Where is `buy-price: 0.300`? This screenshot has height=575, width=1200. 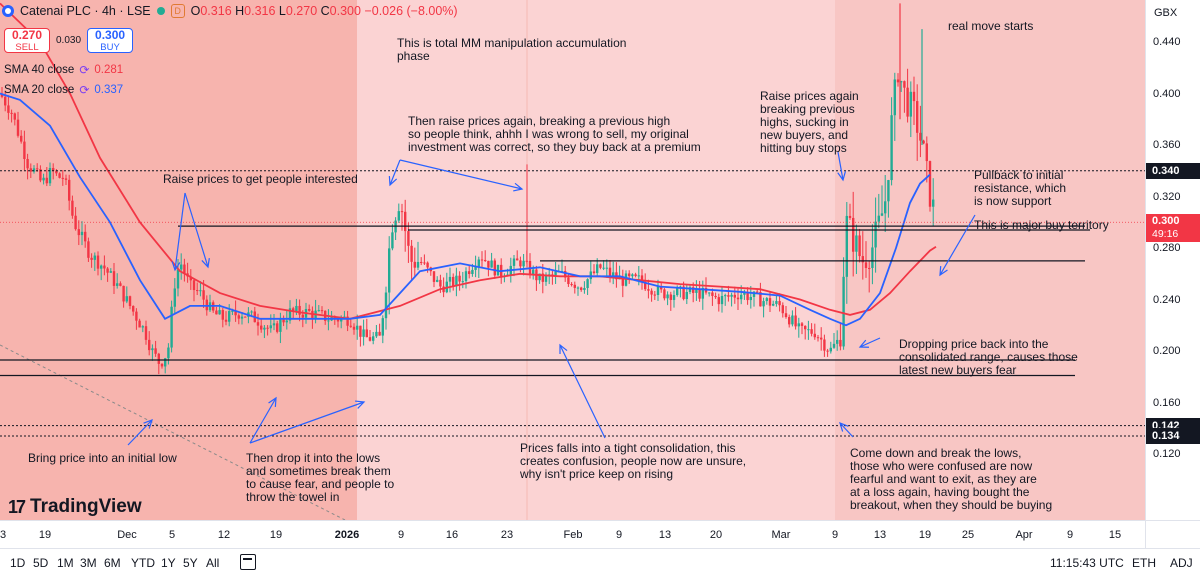
buy-price: 0.300 is located at coordinates (110, 35).